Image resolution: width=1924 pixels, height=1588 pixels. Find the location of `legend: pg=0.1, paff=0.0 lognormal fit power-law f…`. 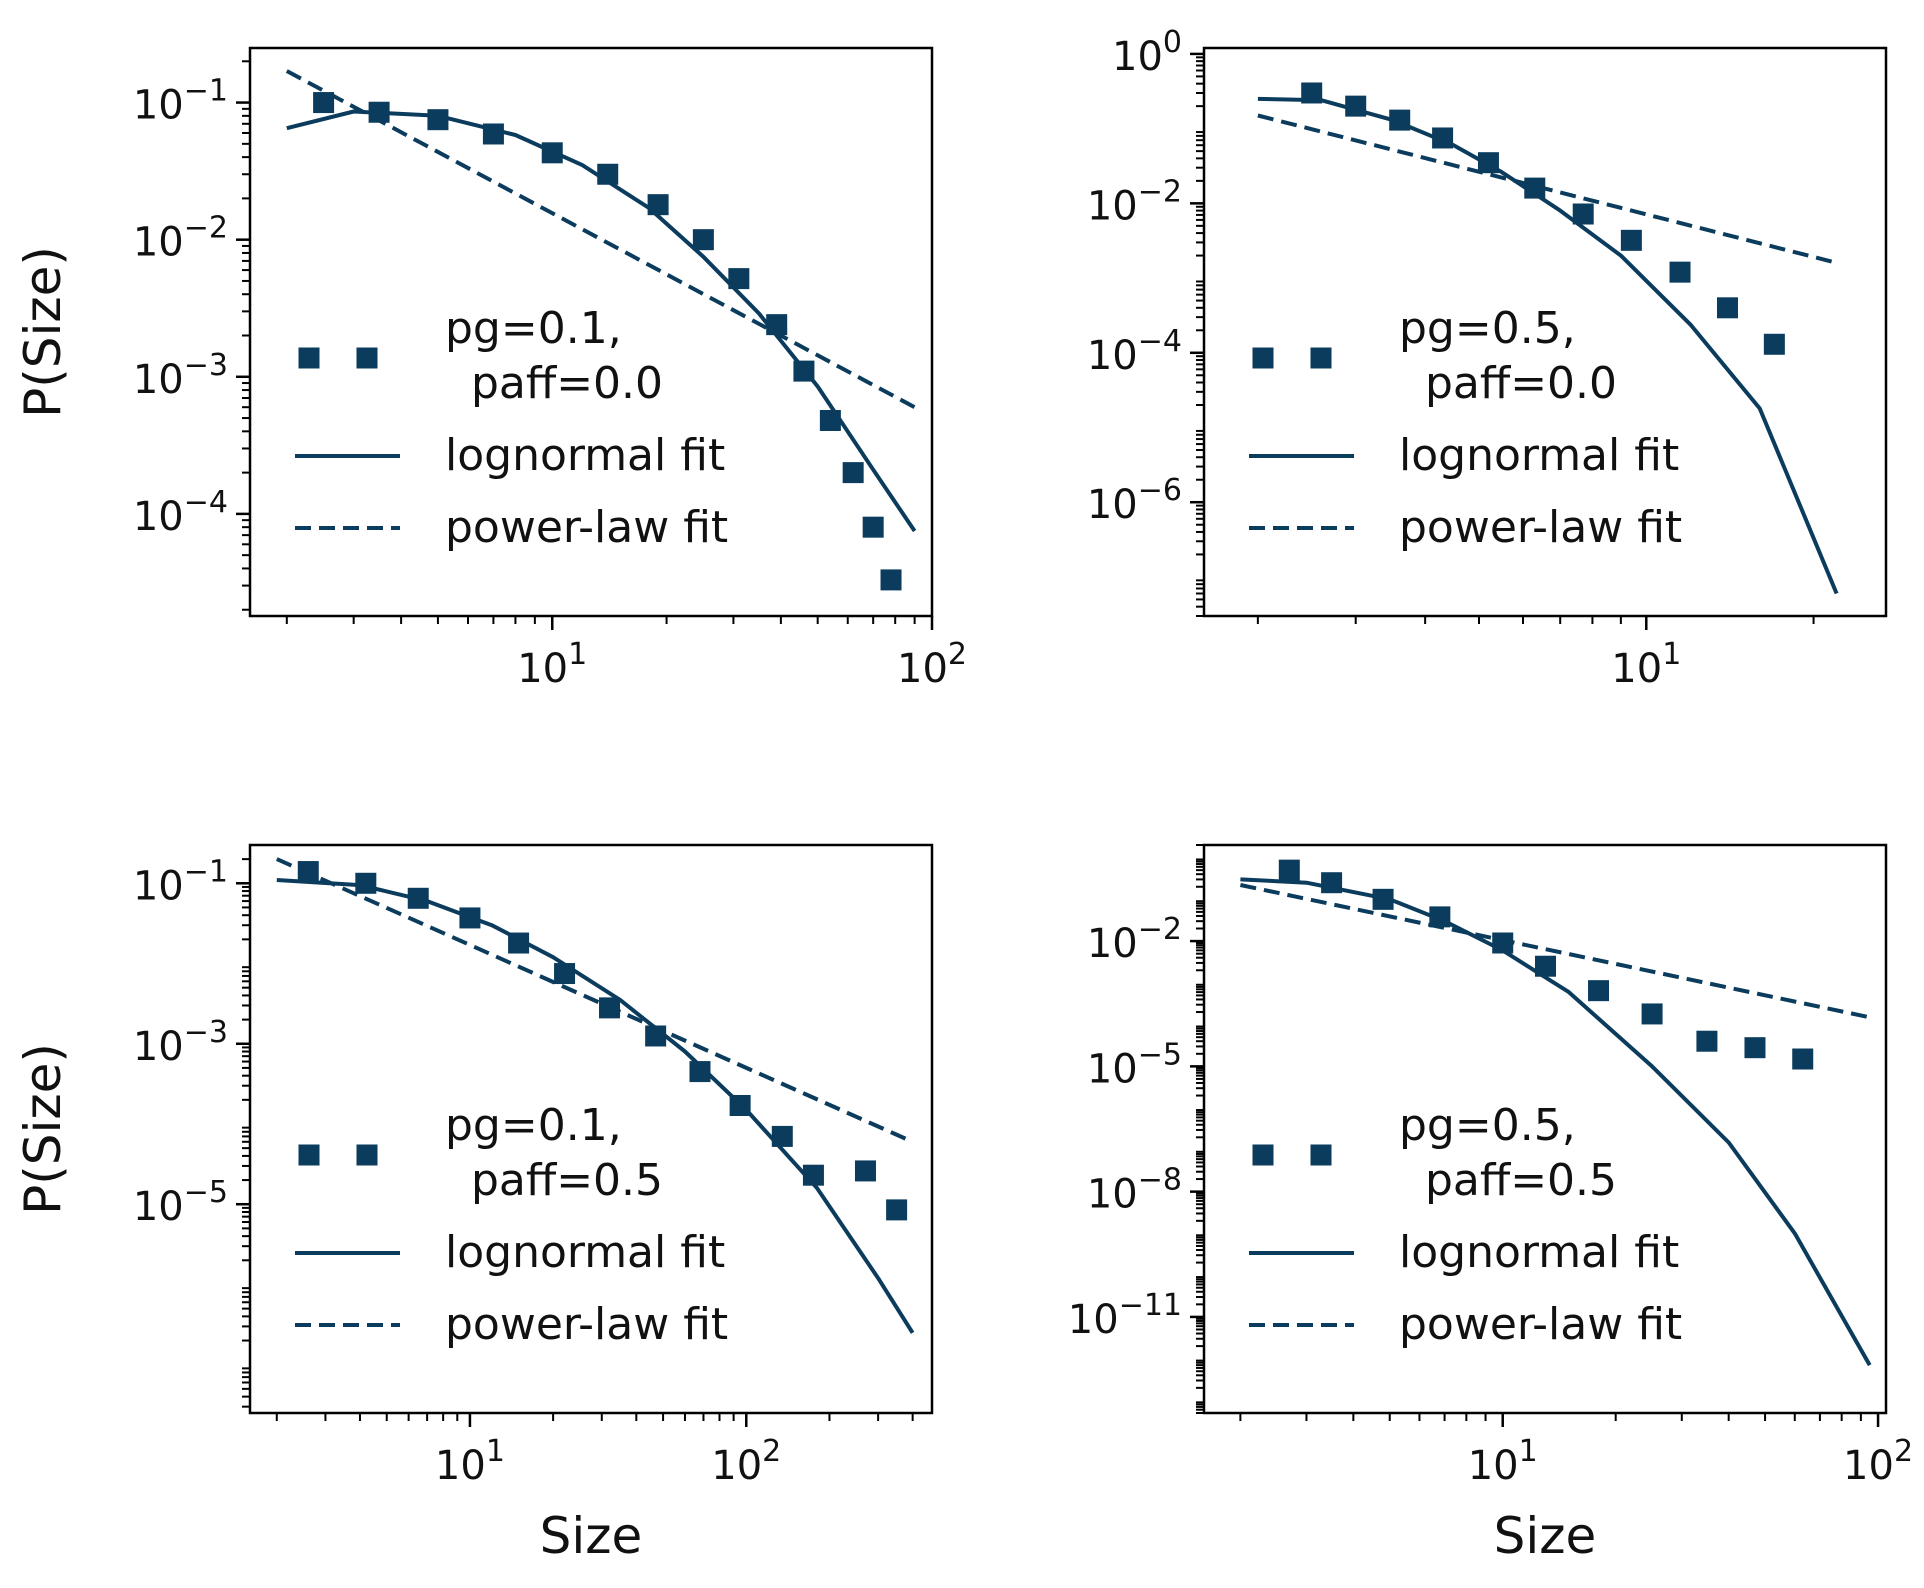

legend: pg=0.1, paff=0.0 lognormal fit power-law f… is located at coordinates (511, 428).